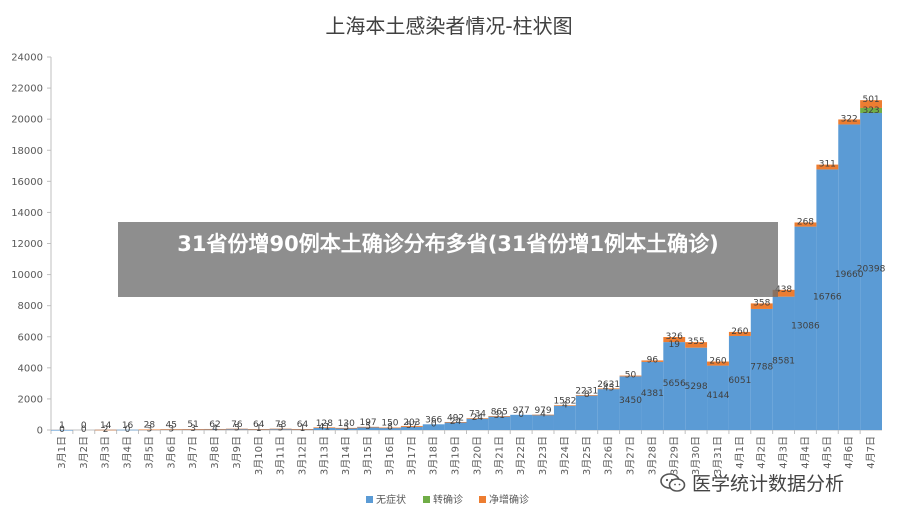 The image size is (898, 520). I want to click on data-label-asymptomatic: 197, so click(367, 423).